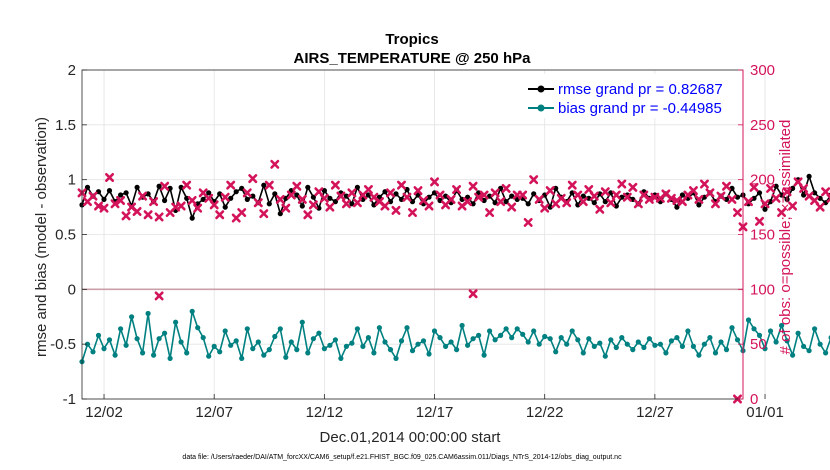 Image resolution: width=830 pixels, height=470 pixels. I want to click on x-axis: 12/02 12/07 12/12 12/17 12/22 12/27 01/01, so click(434, 407).